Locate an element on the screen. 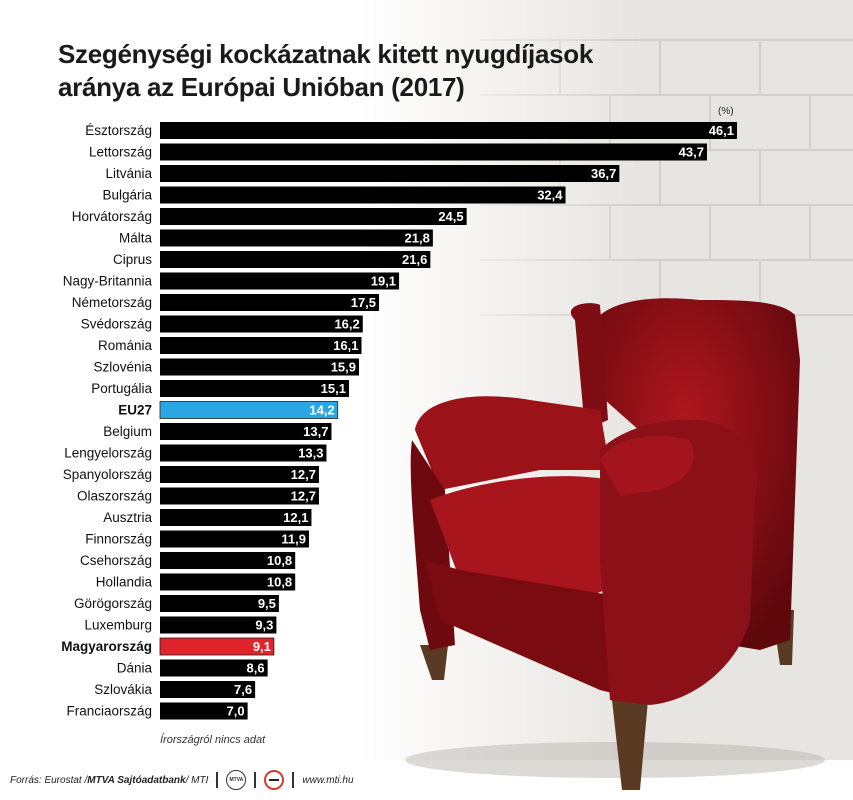 The height and width of the screenshot is (800, 853). category-label: Románia is located at coordinates (125, 345).